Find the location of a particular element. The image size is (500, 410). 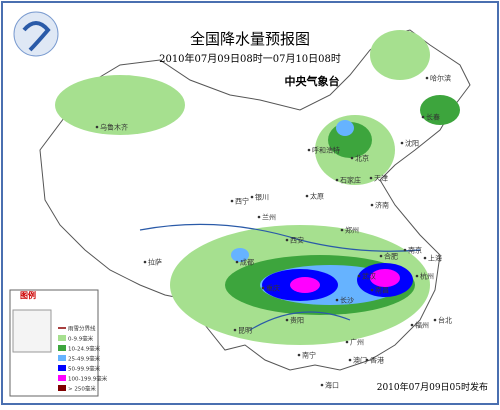

city-label: 郑州 is located at coordinates (352, 231).